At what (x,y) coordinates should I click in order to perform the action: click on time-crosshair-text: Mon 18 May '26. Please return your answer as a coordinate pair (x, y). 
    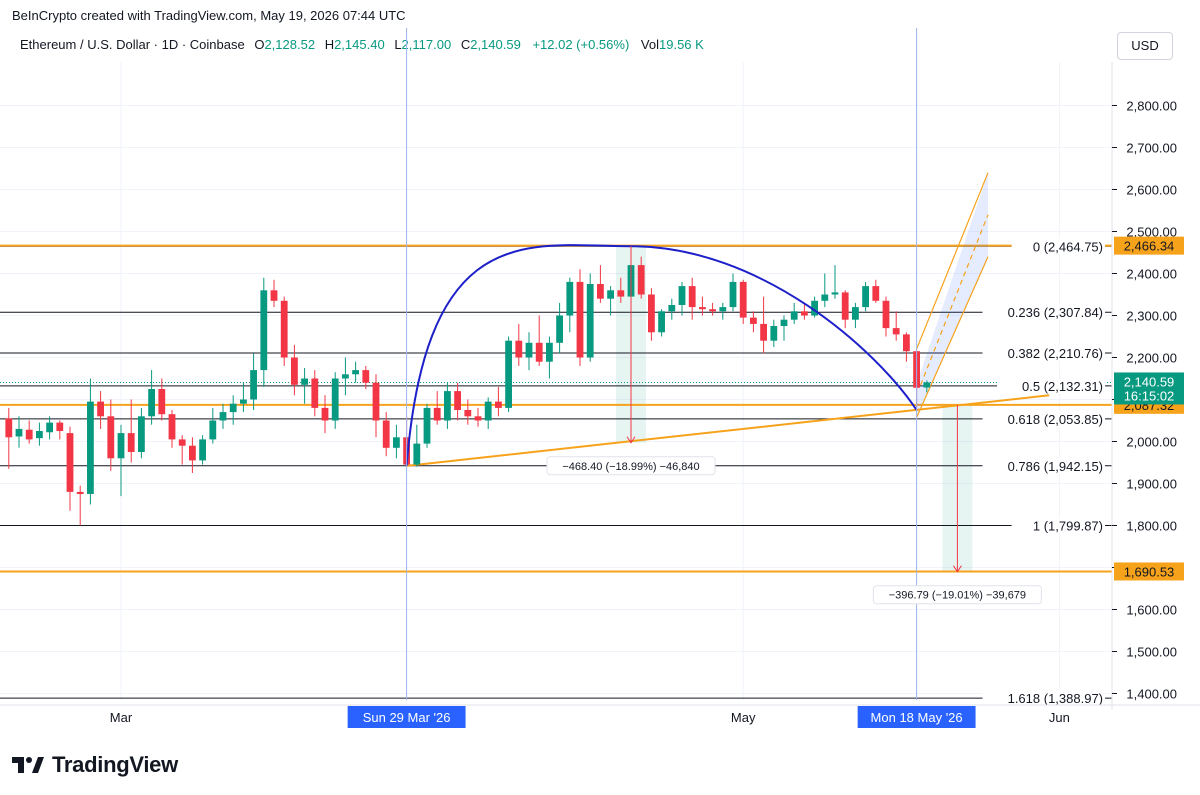
    Looking at the image, I should click on (917, 717).